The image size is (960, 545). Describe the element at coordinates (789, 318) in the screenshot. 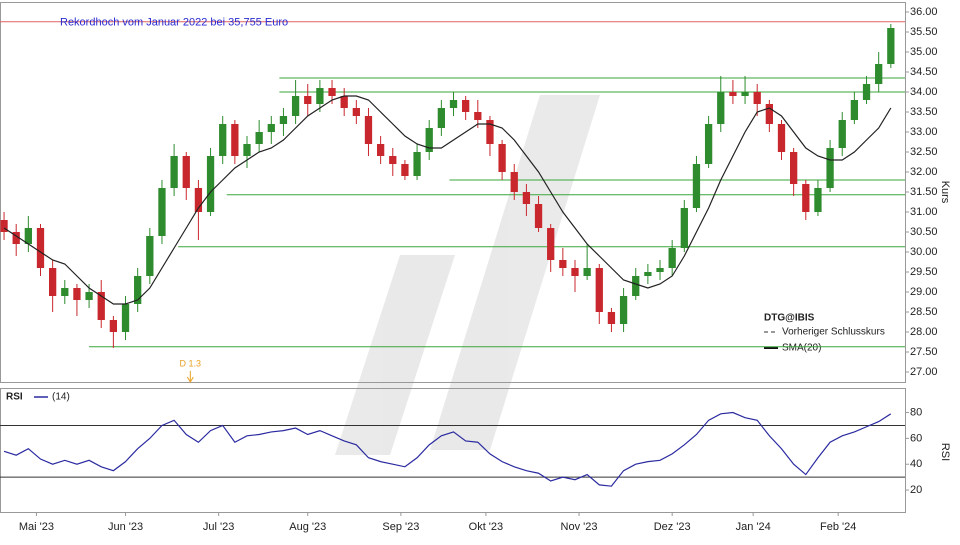

I see `legend-title: DTG@IBIS` at that location.